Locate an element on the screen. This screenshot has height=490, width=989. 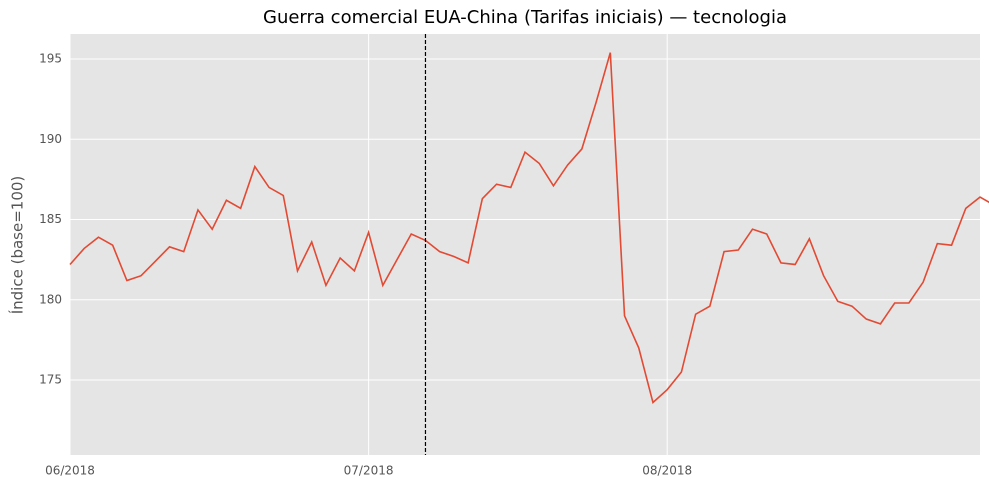
y-tick-label: 195 is located at coordinates (50, 59).